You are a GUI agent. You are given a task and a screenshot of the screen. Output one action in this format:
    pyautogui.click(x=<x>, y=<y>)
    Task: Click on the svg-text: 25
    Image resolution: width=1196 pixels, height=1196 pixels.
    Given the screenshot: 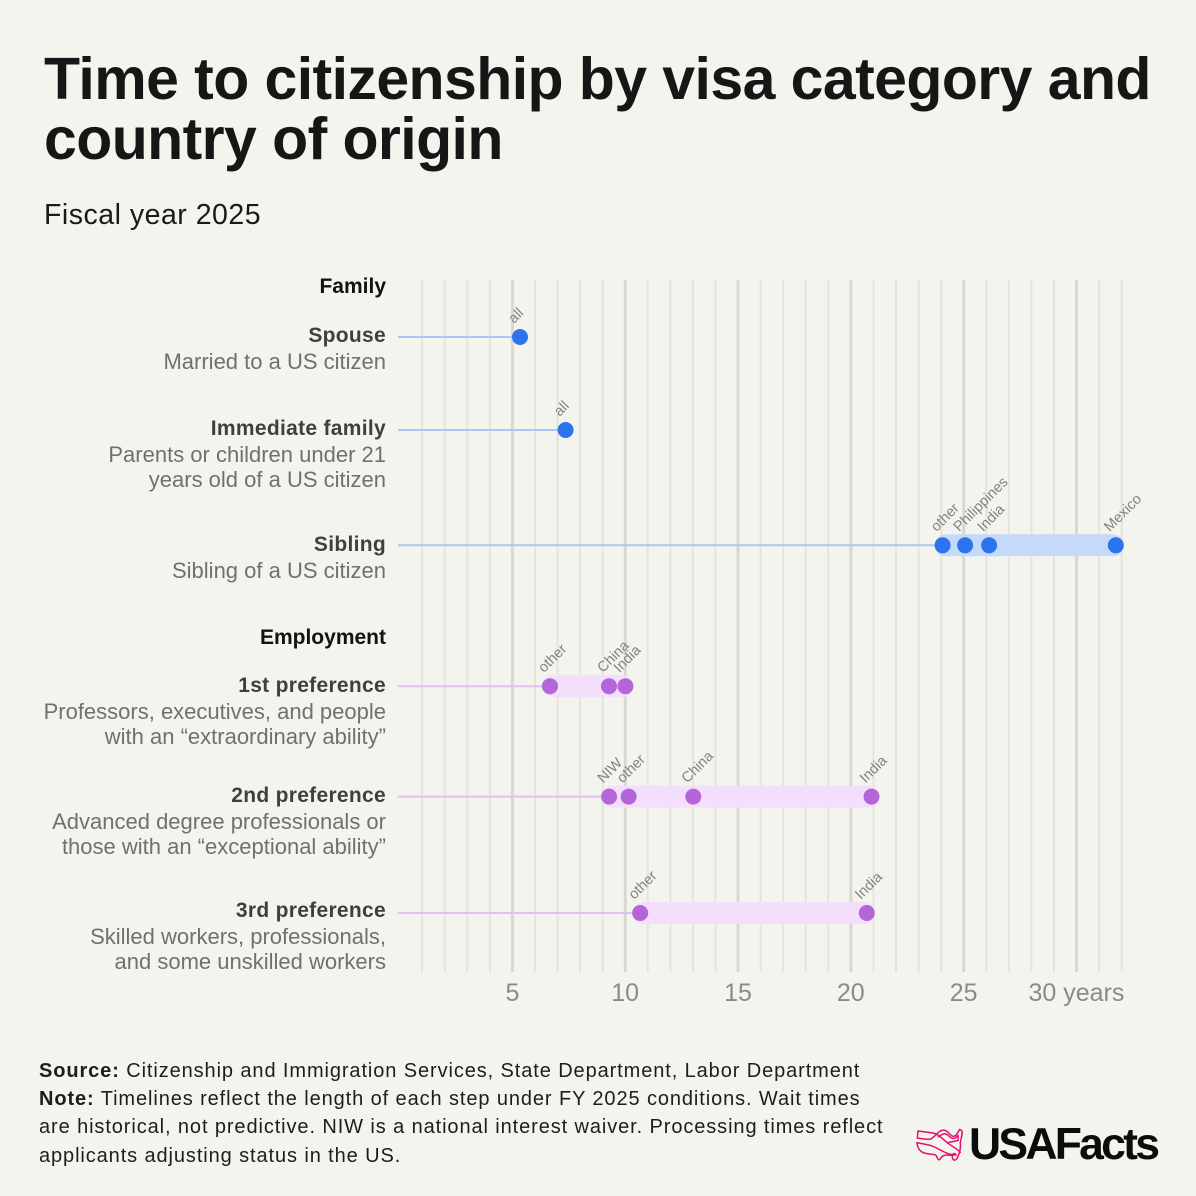 What is the action you would take?
    pyautogui.click(x=964, y=993)
    